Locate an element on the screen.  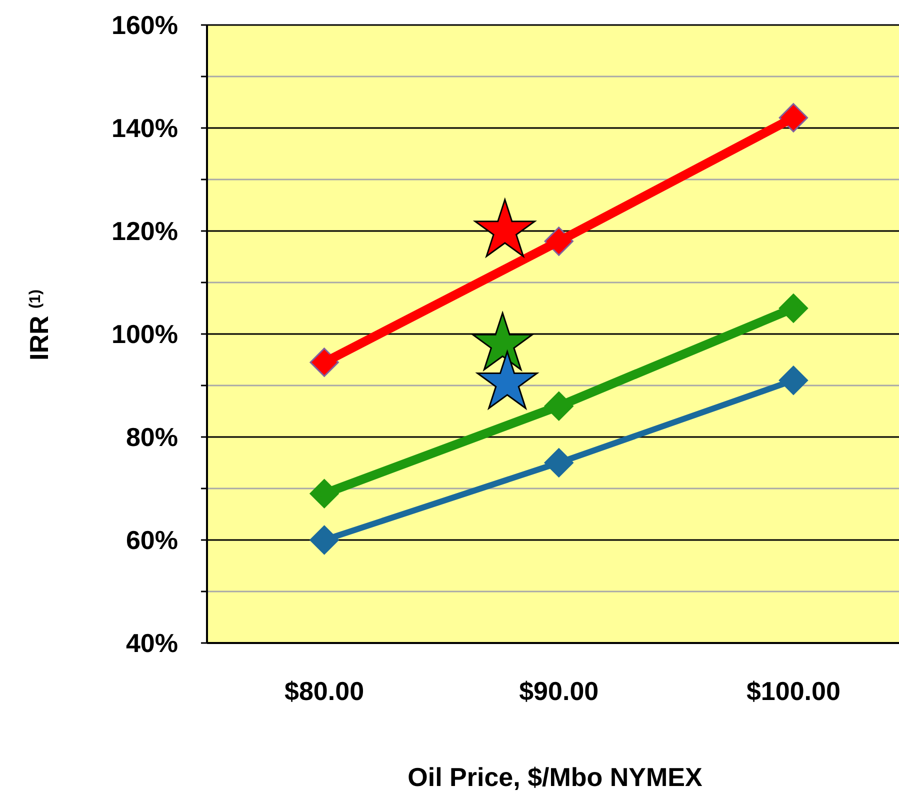
x-tick-label: $80.00 is located at coordinates (324, 691).